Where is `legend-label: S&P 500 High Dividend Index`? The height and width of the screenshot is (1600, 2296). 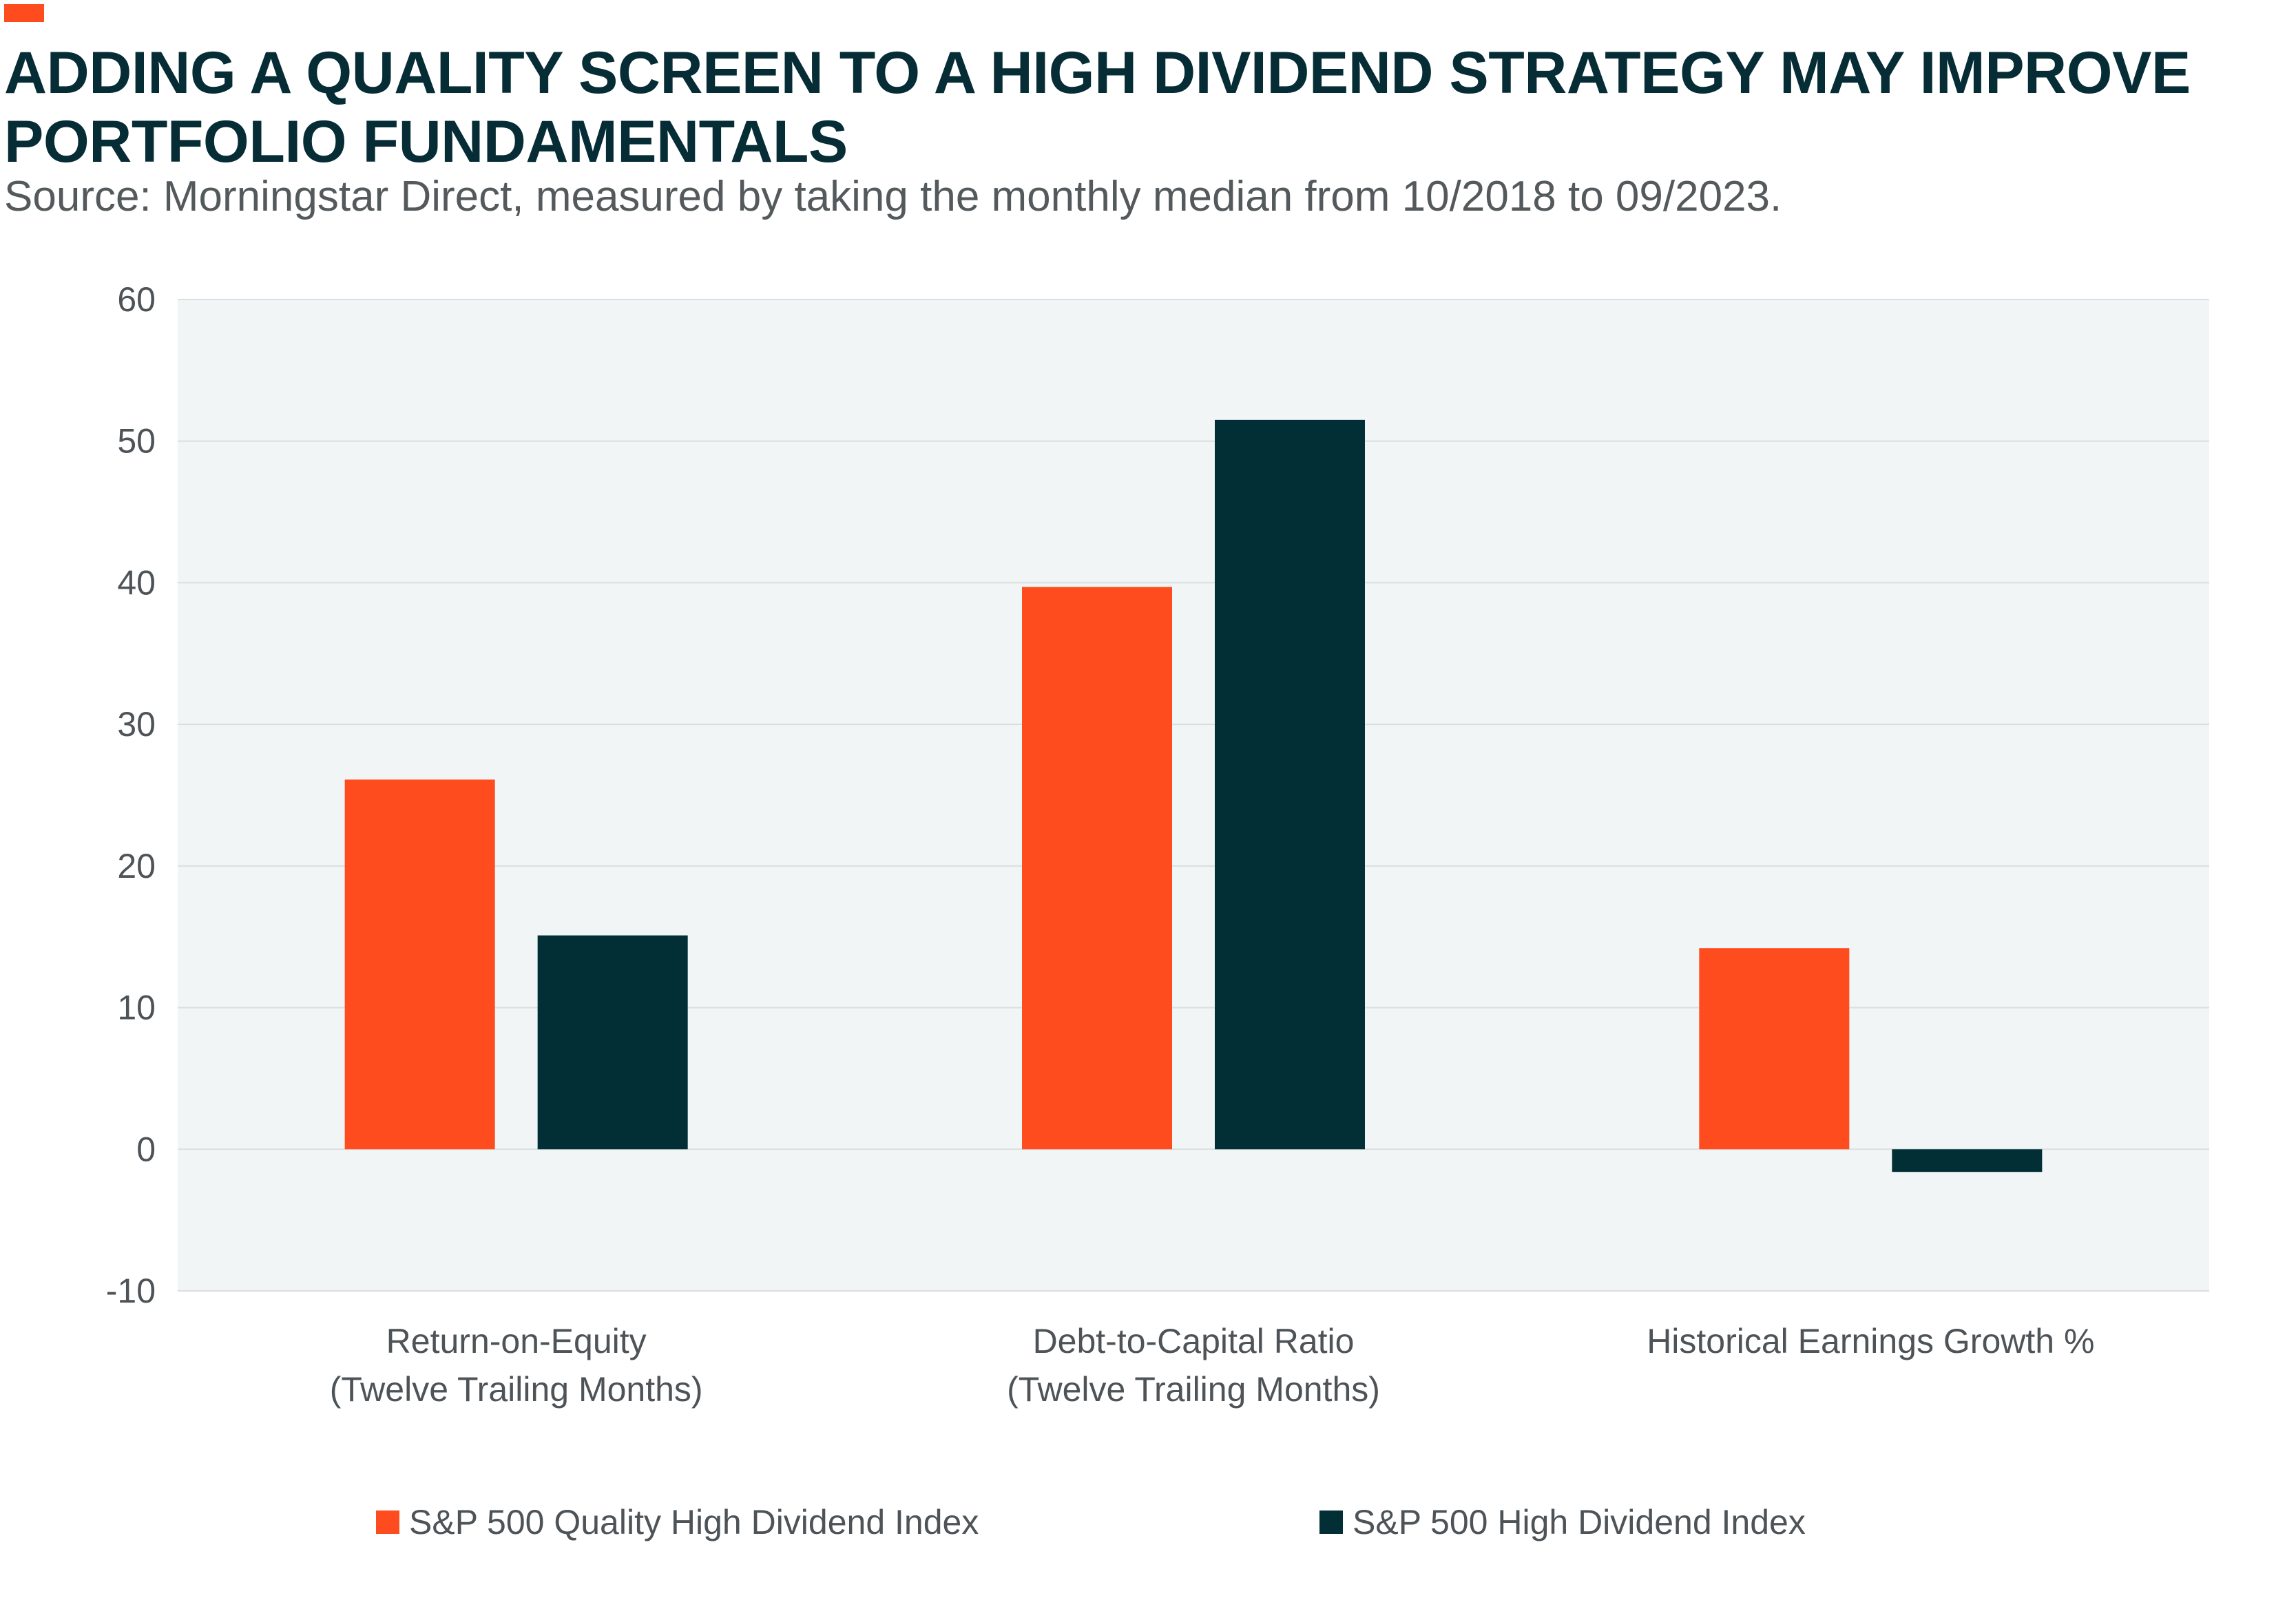 legend-label: S&P 500 High Dividend Index is located at coordinates (1579, 1522).